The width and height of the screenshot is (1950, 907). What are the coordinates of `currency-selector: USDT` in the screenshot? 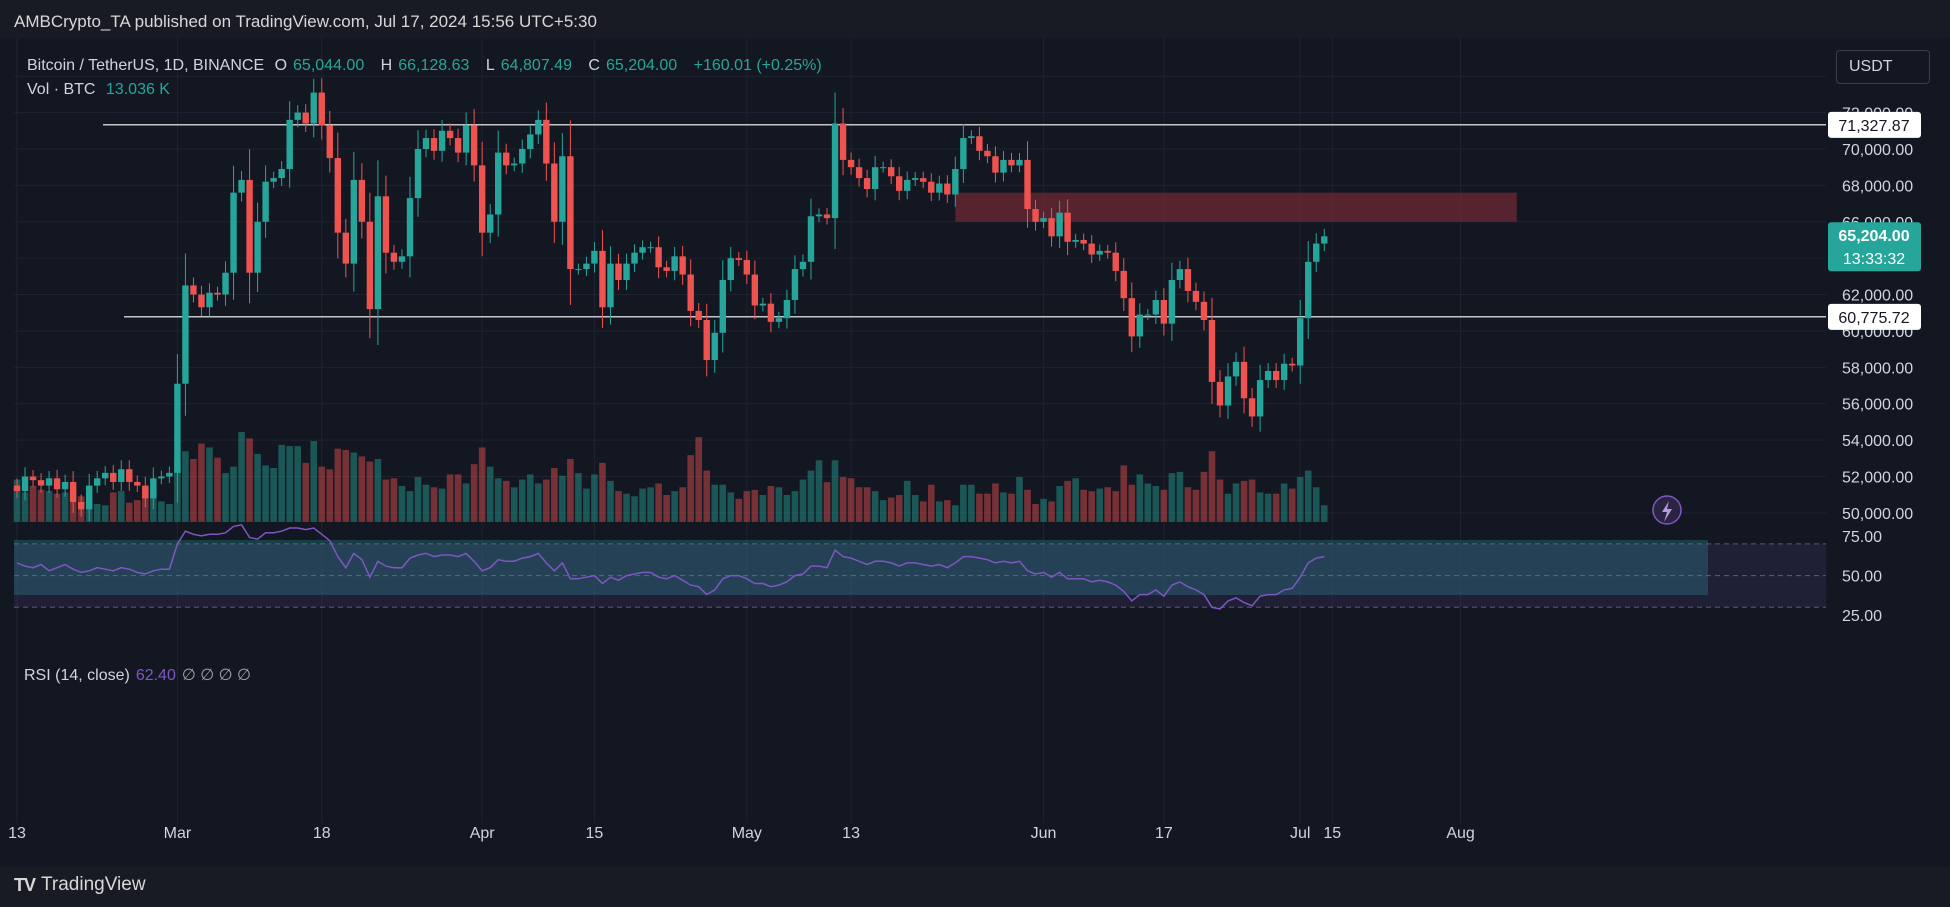 It's located at (1883, 67).